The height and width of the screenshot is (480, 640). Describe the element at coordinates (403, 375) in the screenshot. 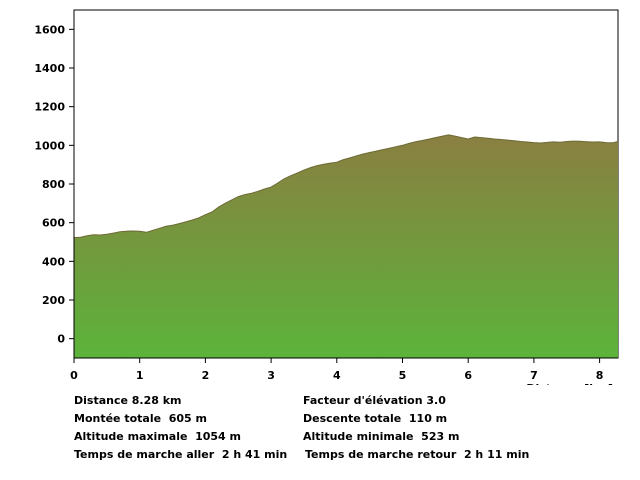

I see `x-tick-label: 5` at that location.